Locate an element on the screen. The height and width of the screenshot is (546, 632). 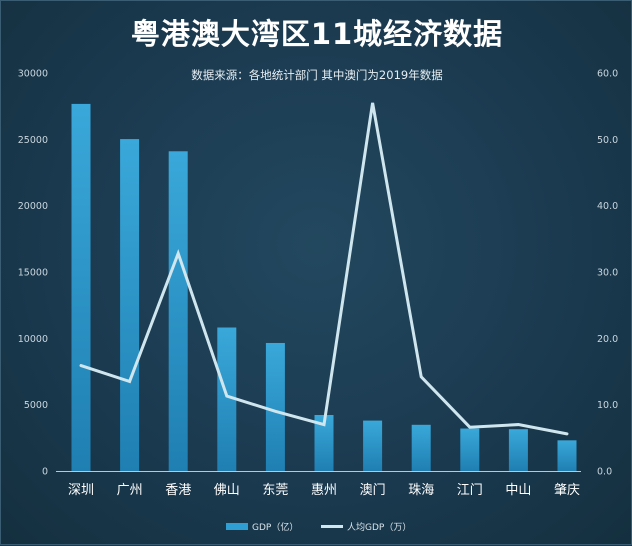
x-tick-label: 深圳 is located at coordinates (81, 490).